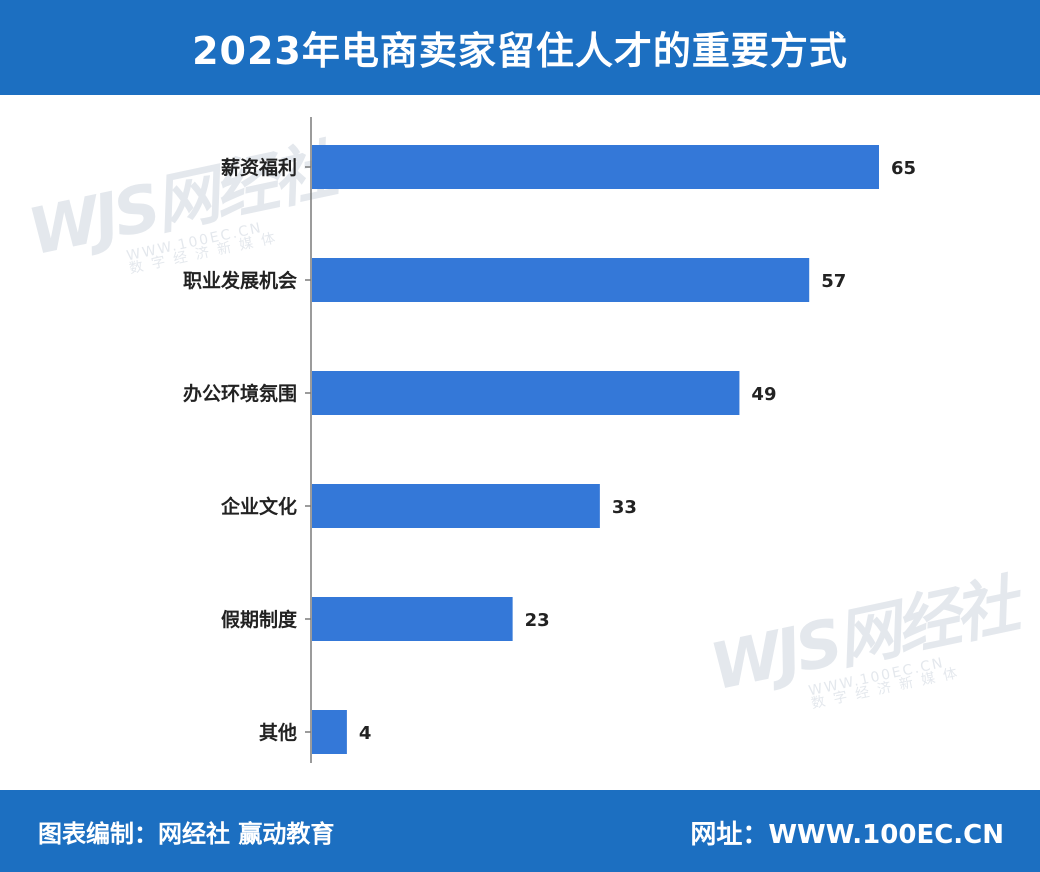  I want to click on category-label: 企业文化, so click(258, 506).